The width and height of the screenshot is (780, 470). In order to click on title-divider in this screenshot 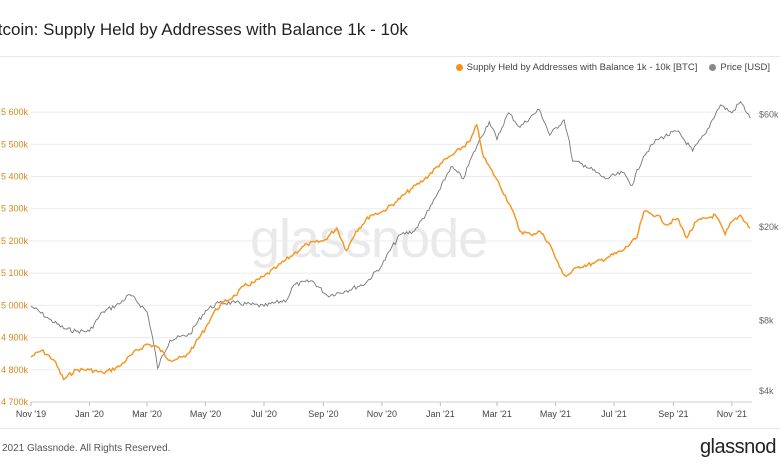, I will do `click(390, 56)`.